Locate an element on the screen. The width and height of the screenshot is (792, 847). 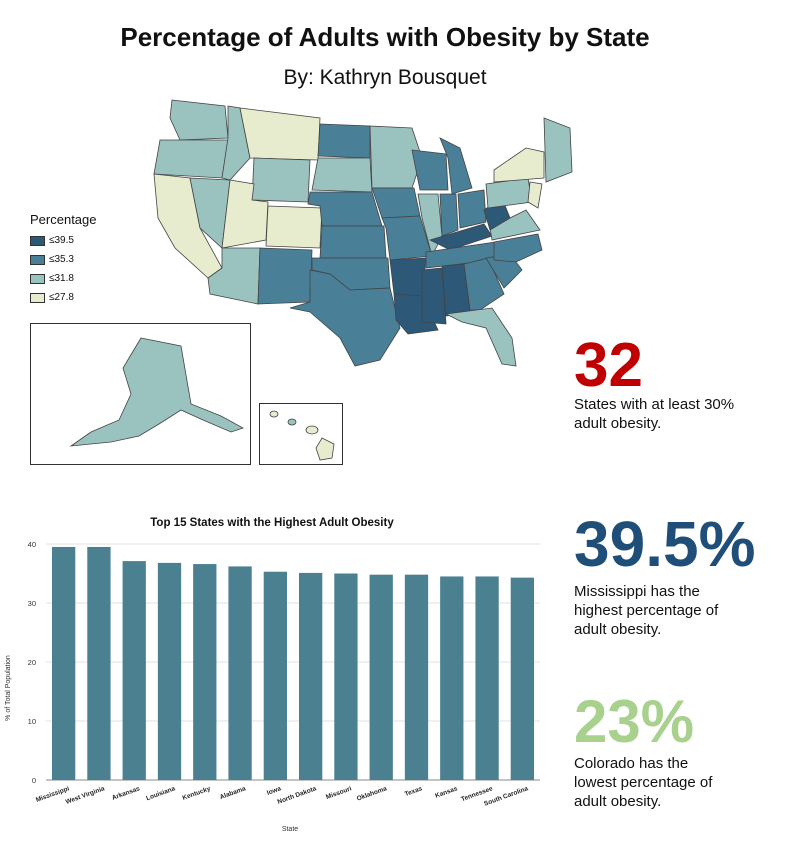
legend-item: ≤27.8 is located at coordinates (63, 297).